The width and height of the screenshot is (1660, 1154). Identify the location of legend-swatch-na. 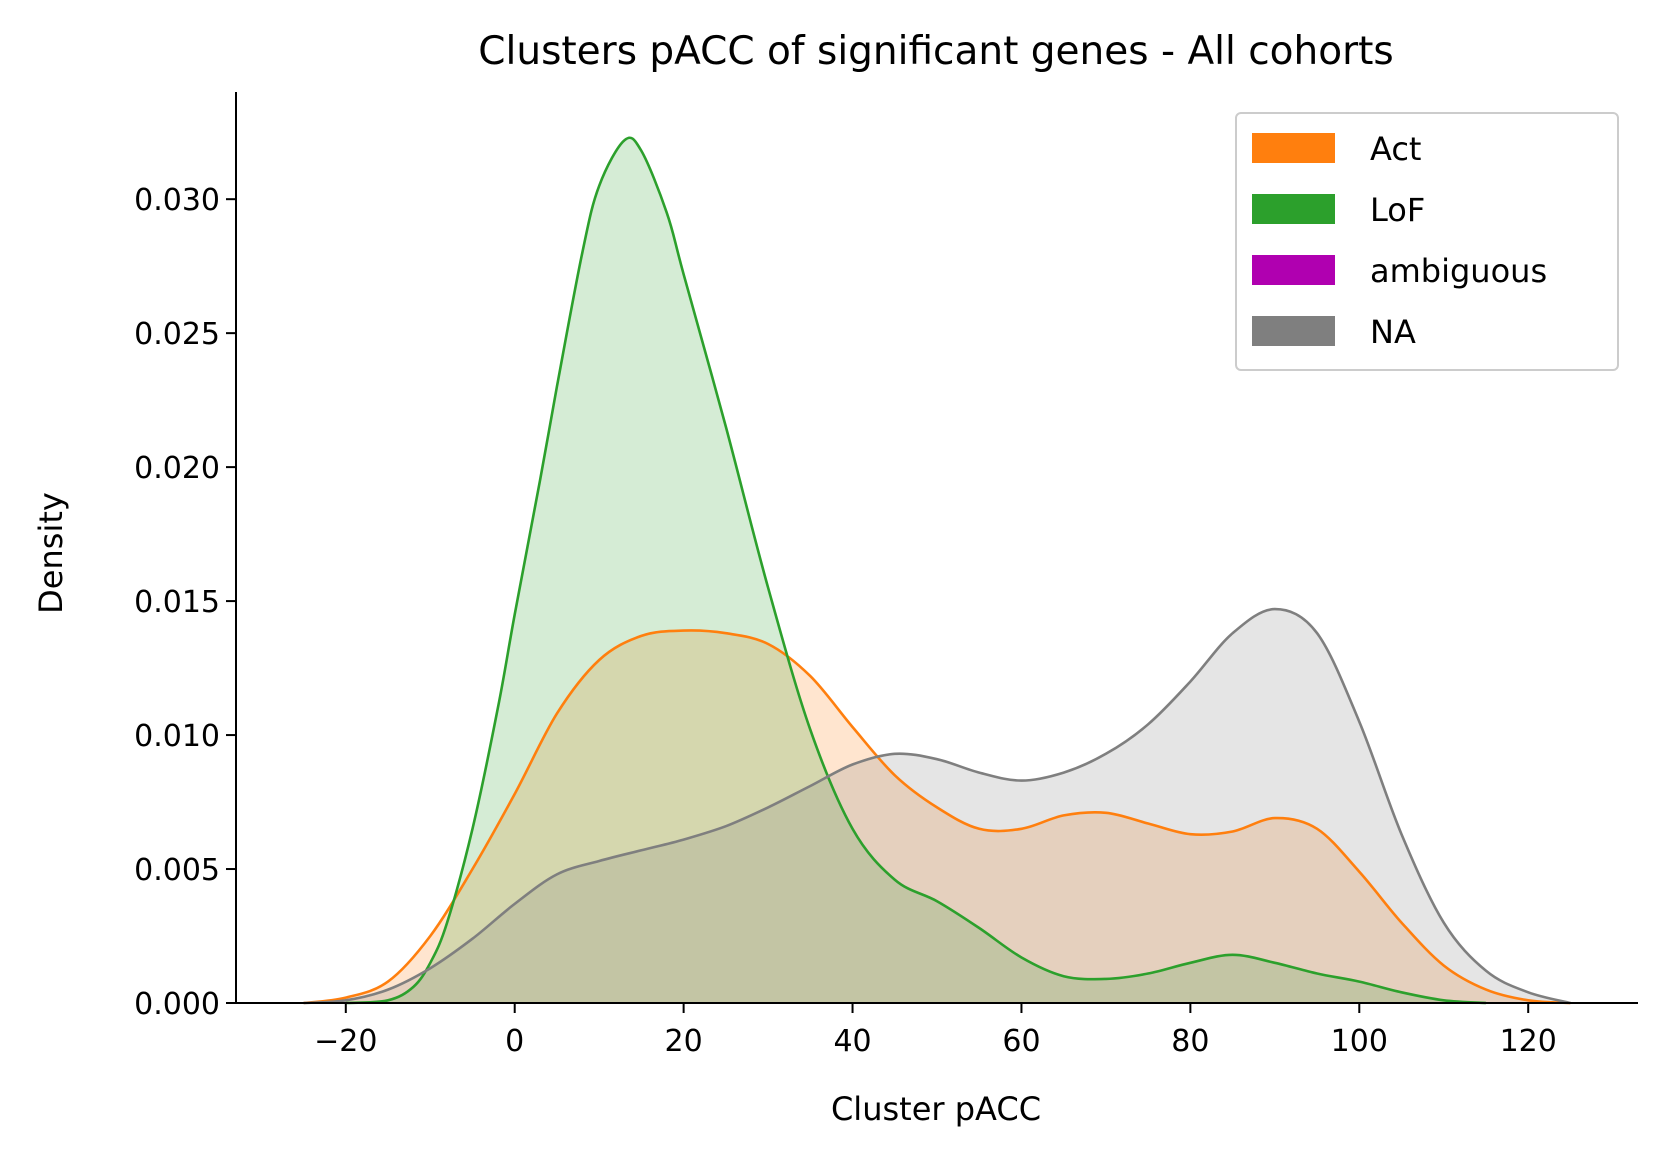
(1293, 331).